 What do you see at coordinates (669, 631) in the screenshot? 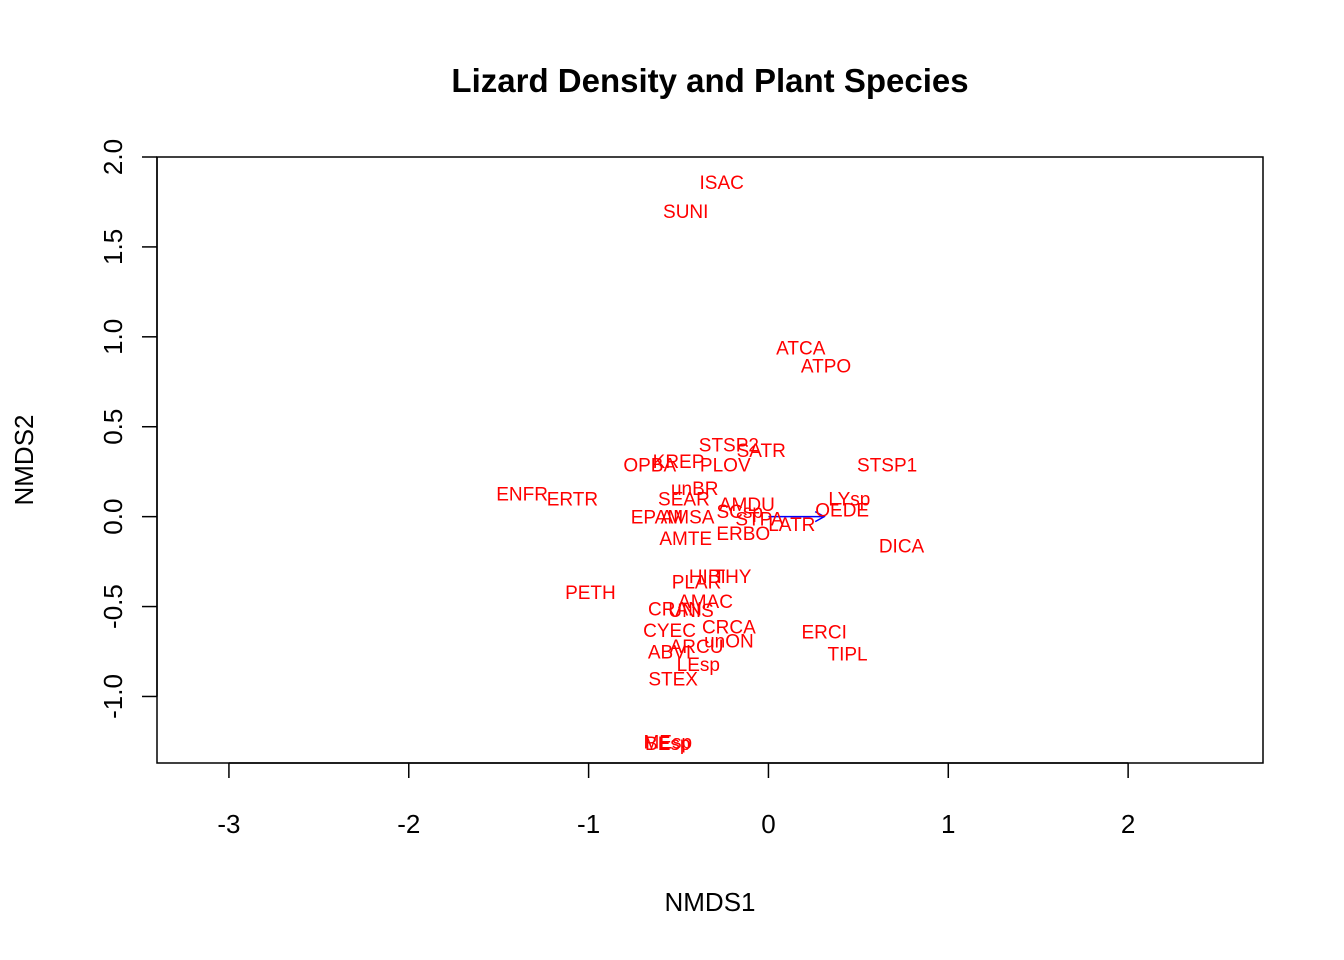
I see `species-label: CYEC` at bounding box center [669, 631].